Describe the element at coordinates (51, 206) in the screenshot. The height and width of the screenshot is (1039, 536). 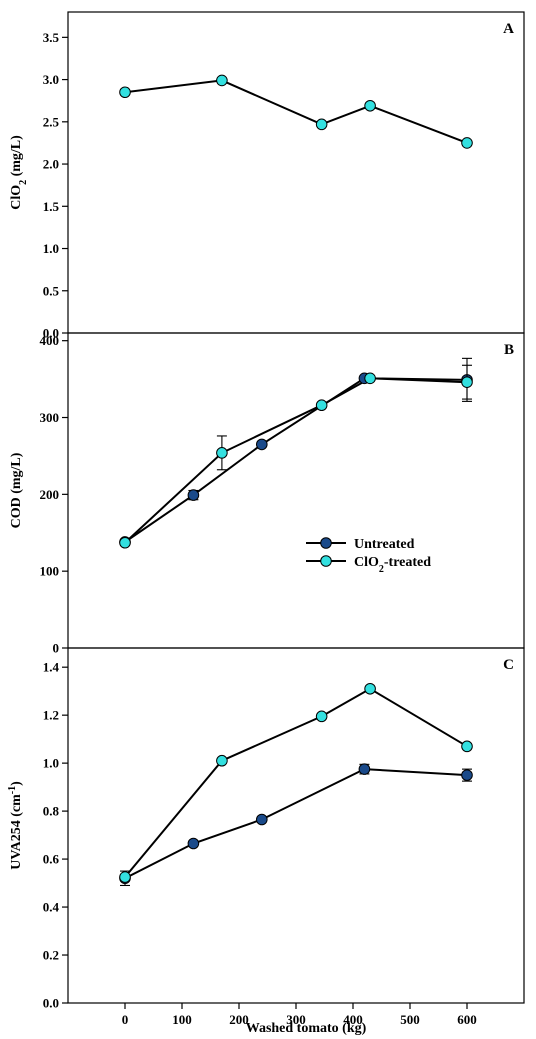
I see `y-tick-label: 1.5` at that location.